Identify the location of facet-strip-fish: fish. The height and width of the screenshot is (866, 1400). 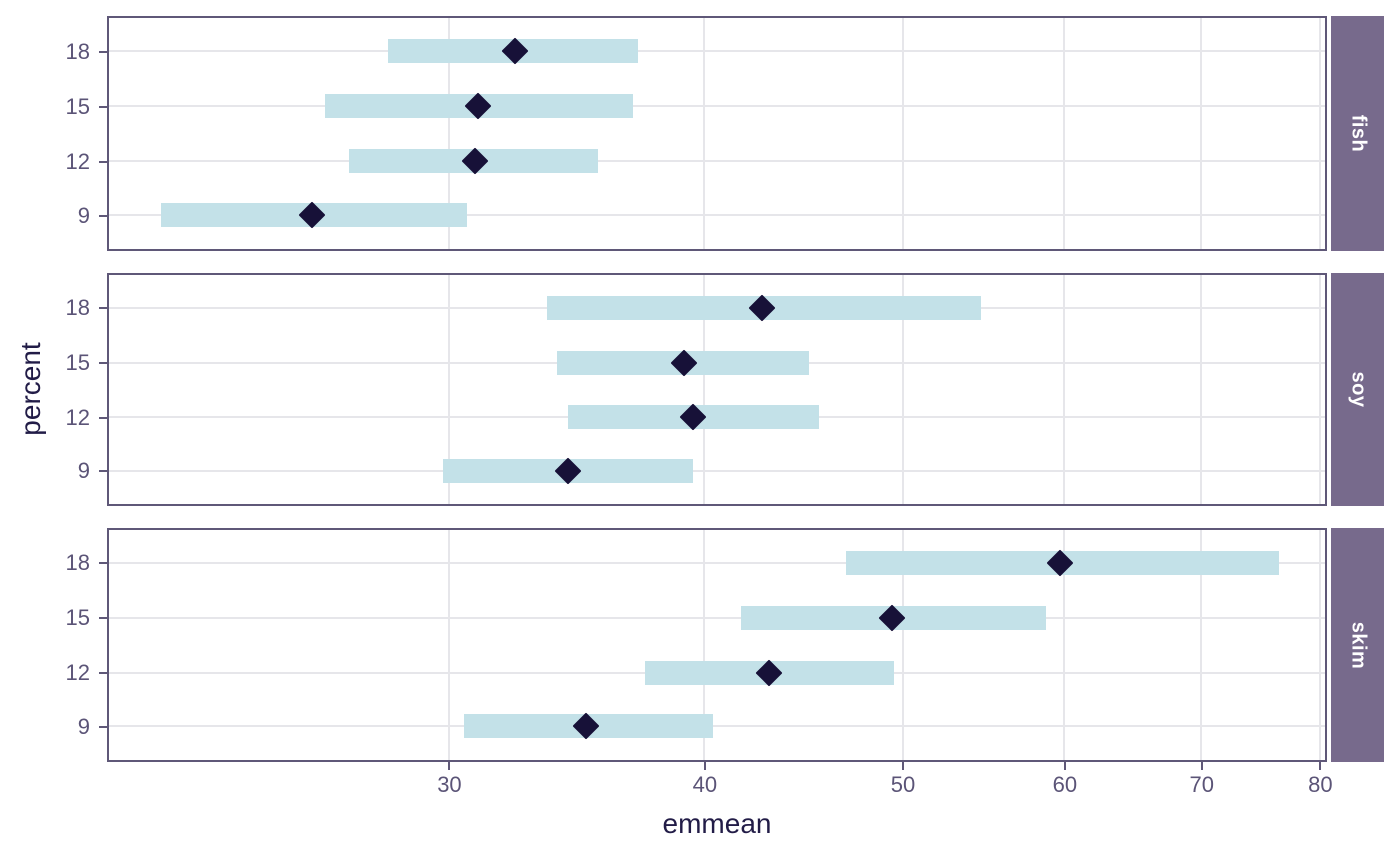
(1357, 133).